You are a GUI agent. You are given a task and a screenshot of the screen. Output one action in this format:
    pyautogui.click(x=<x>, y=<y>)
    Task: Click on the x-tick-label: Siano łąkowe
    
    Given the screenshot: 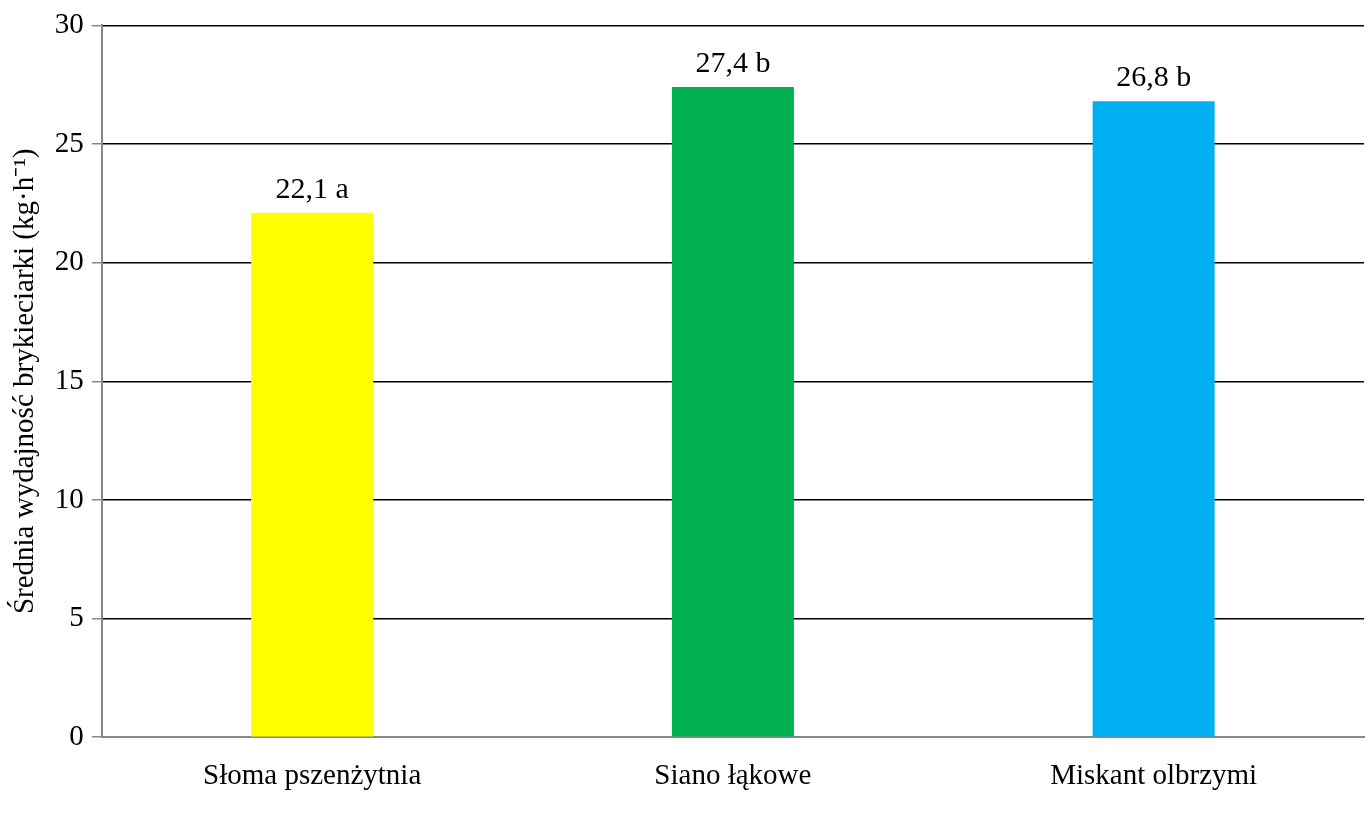 What is the action you would take?
    pyautogui.click(x=733, y=774)
    